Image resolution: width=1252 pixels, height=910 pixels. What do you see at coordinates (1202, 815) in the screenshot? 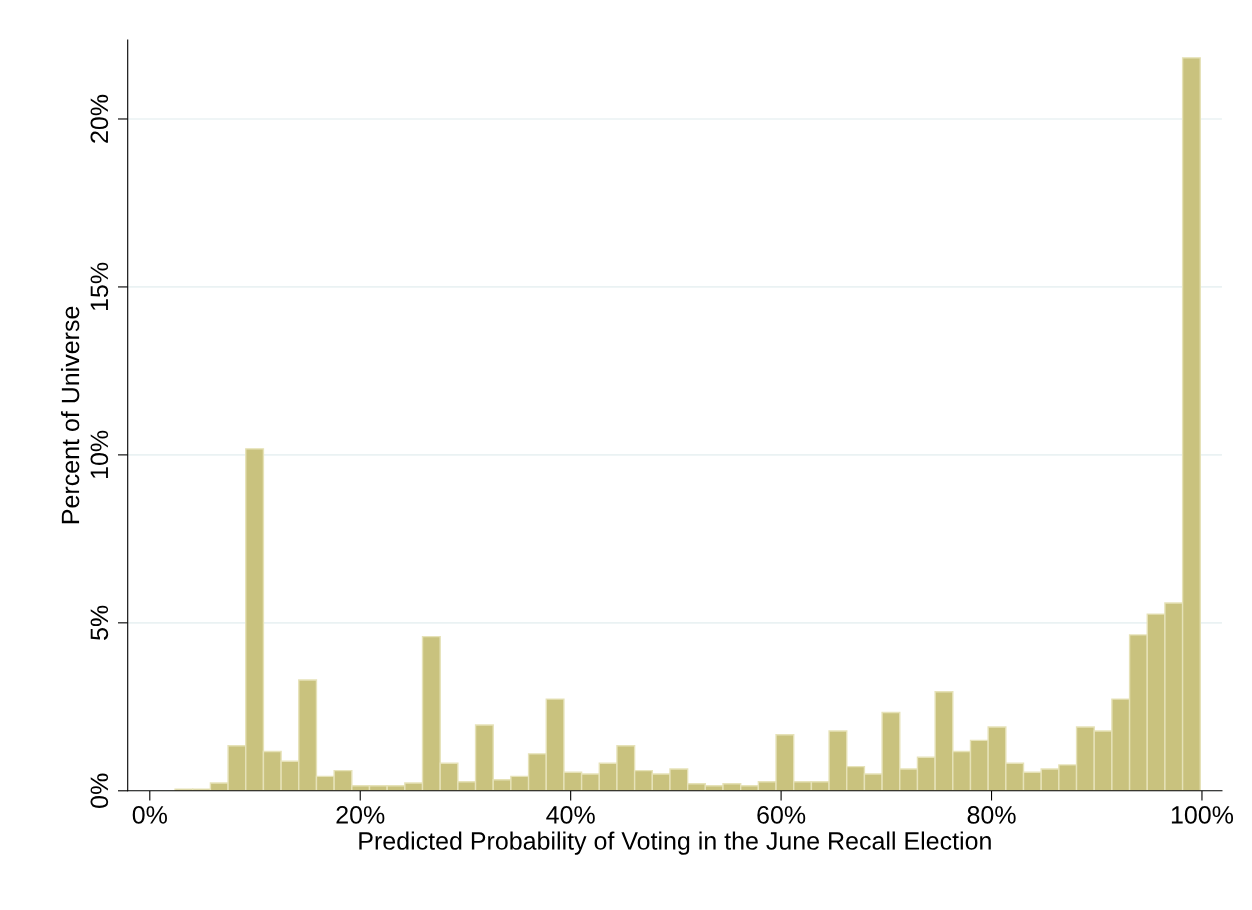
I see `x-tick-label: 100%` at bounding box center [1202, 815].